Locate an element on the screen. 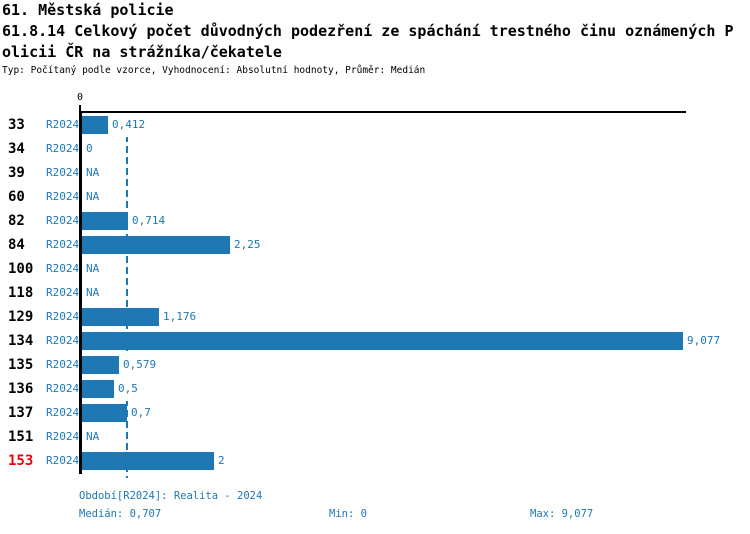 Image resolution: width=750 pixels, height=534 pixels. chart-row: 134 R2024 9,077 is located at coordinates (375, 341).